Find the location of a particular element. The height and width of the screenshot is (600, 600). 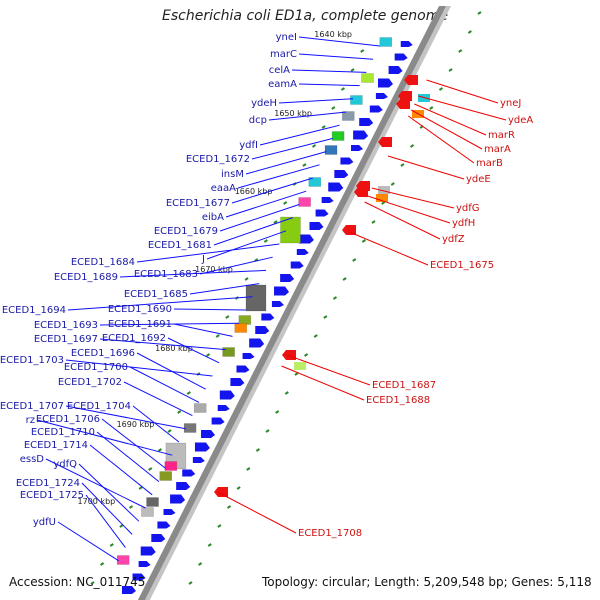

forward-gene-label: ydfI is located at coordinates (248, 145).